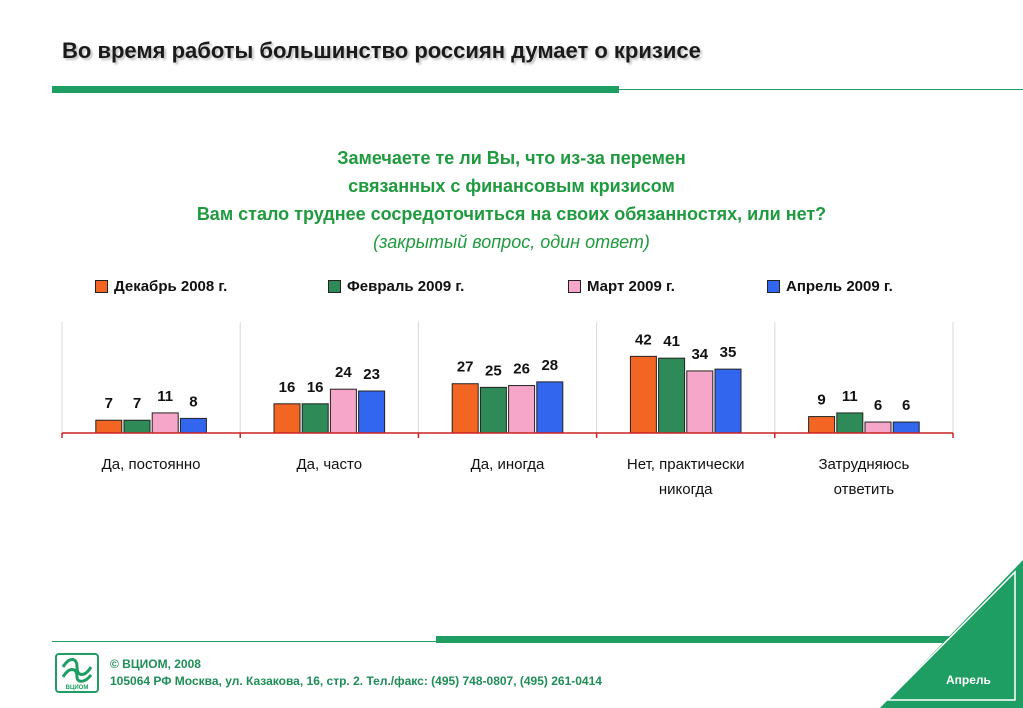 Image resolution: width=1023 pixels, height=708 pixels. I want to click on category-label: Да, часто, so click(330, 464).